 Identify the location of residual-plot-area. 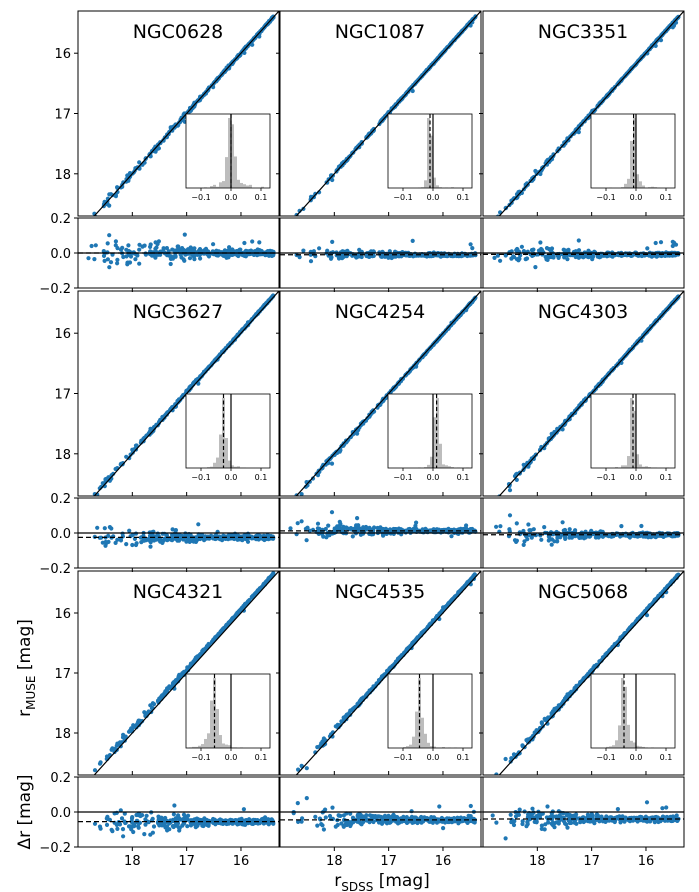
(583, 254).